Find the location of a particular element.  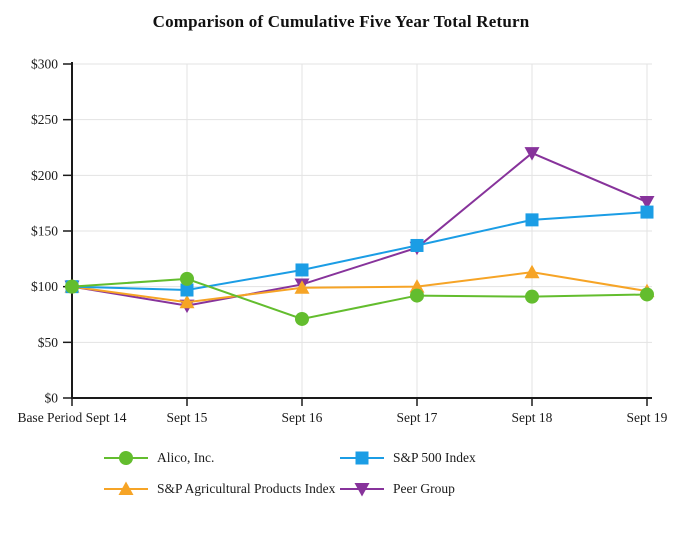

x-tick-label: Base Period Sept 14 is located at coordinates (71, 417).